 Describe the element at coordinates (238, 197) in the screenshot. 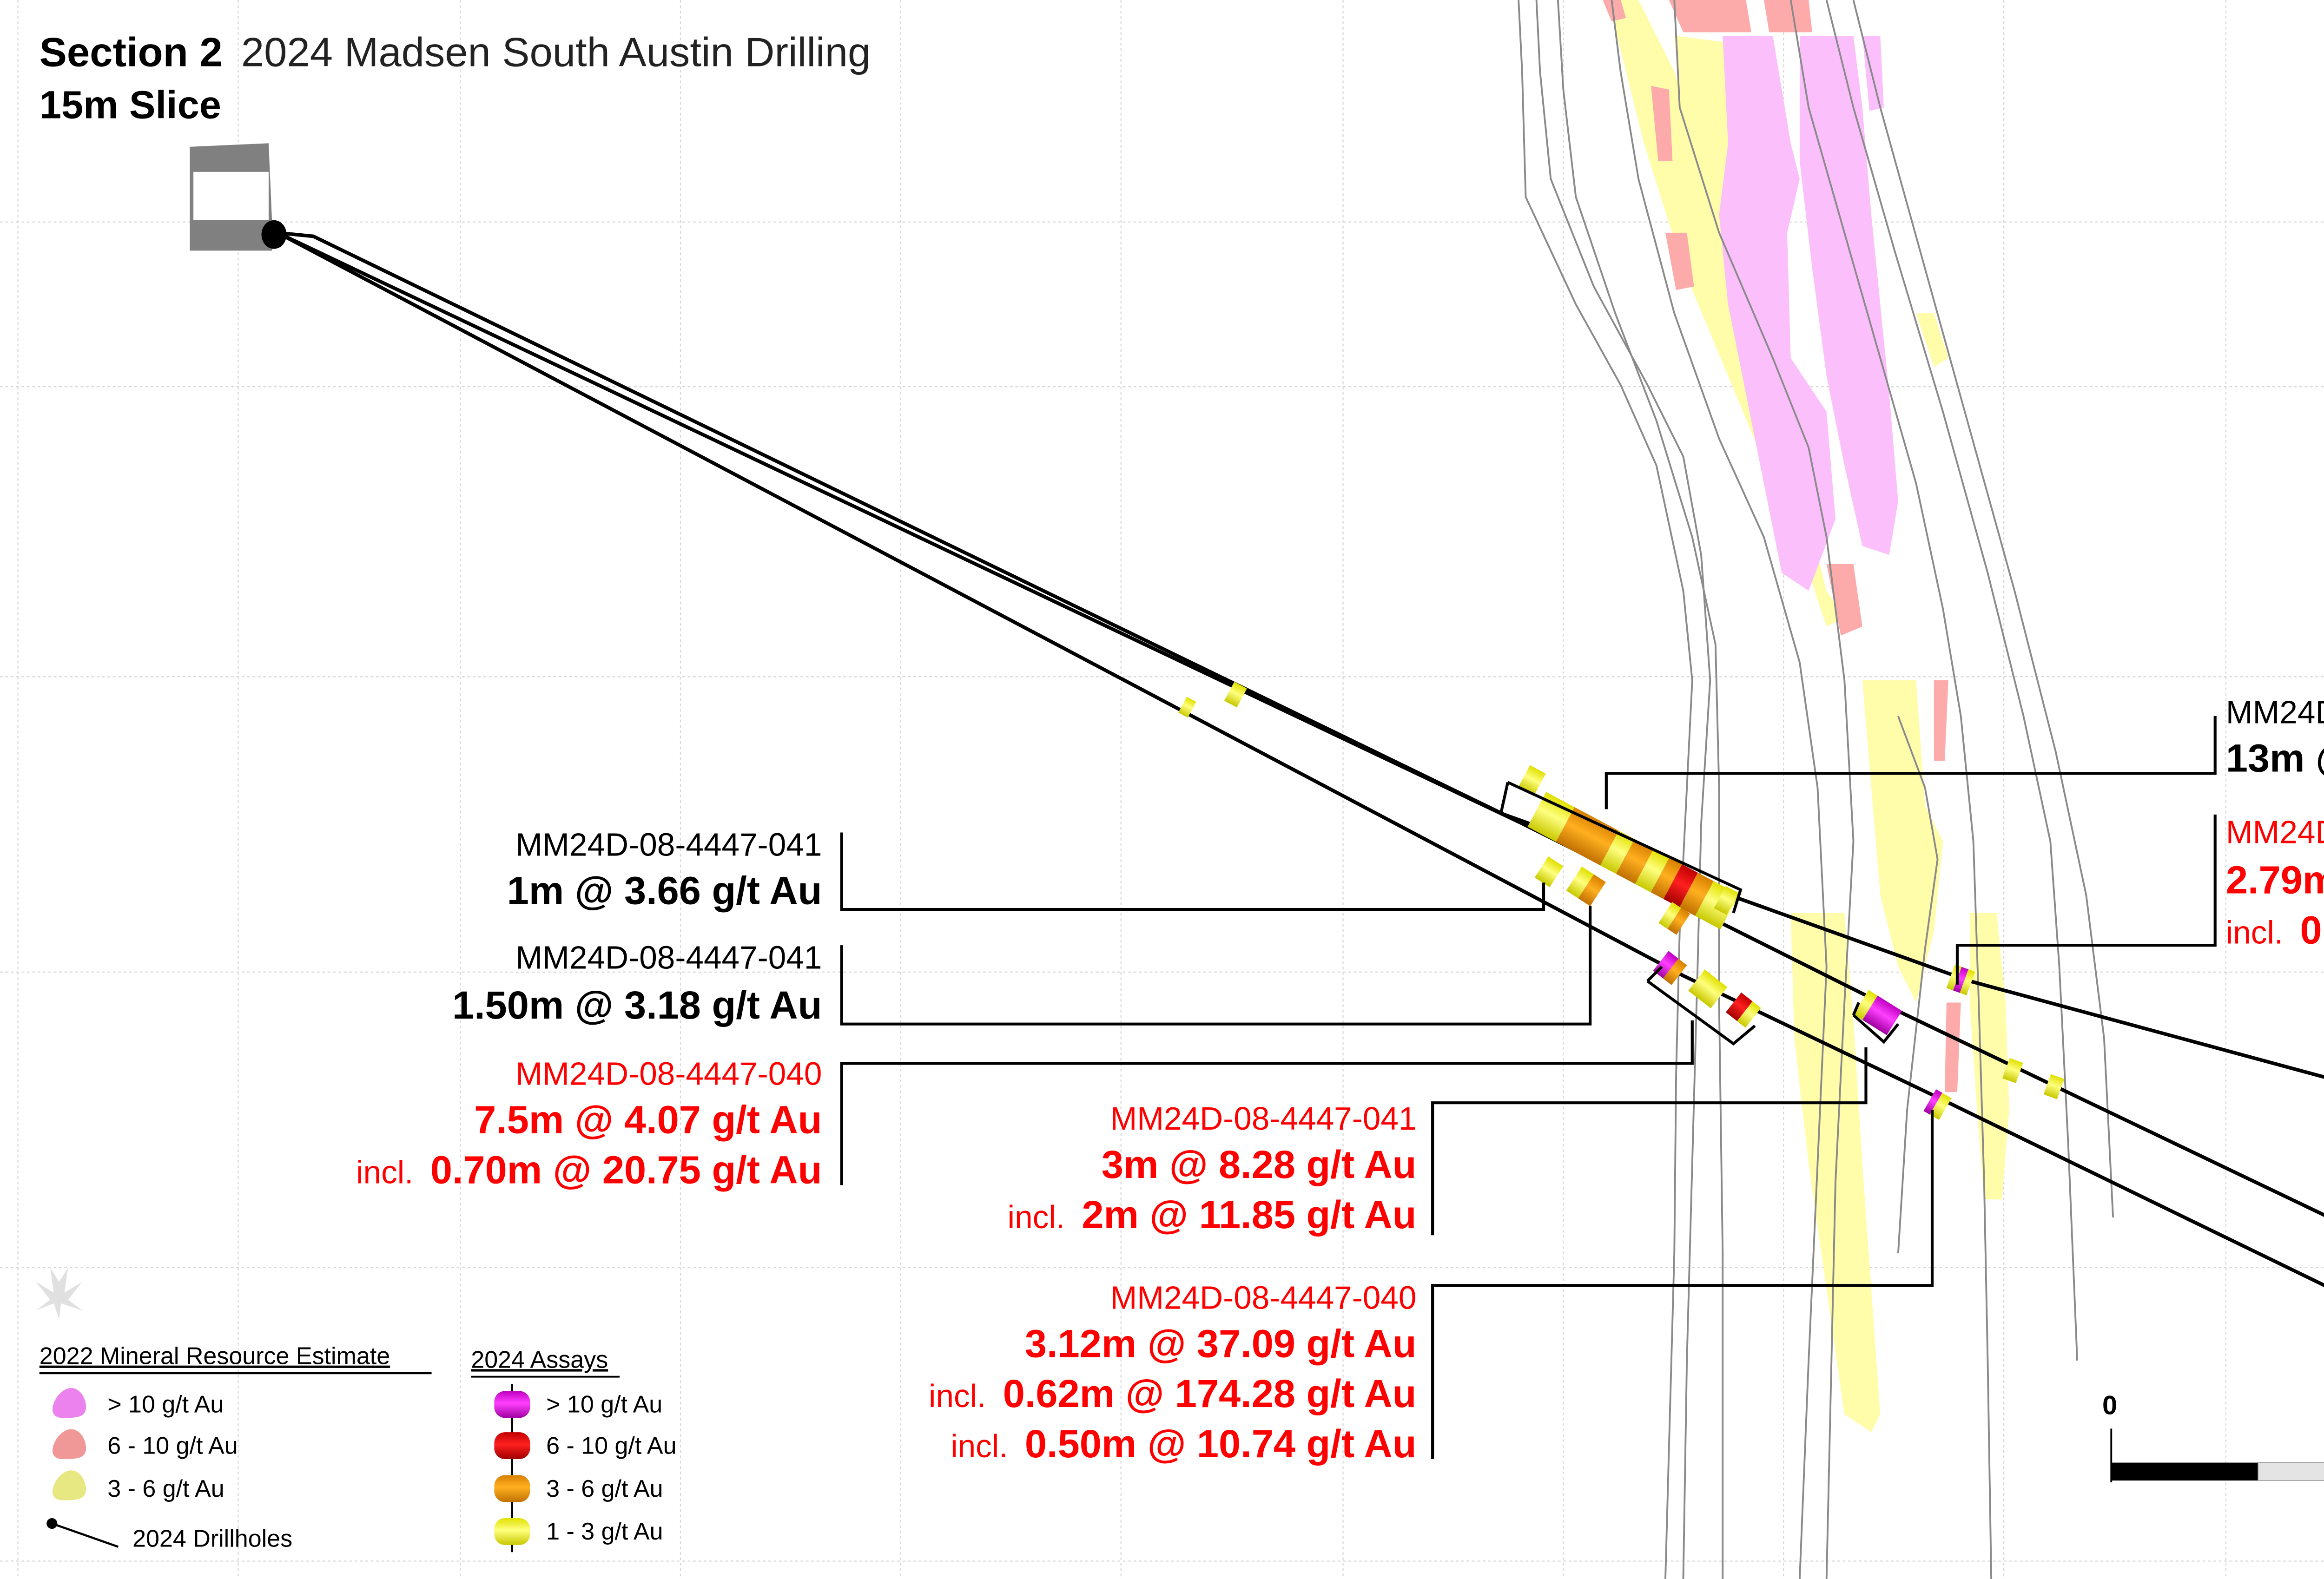

I see `drill-collar` at that location.